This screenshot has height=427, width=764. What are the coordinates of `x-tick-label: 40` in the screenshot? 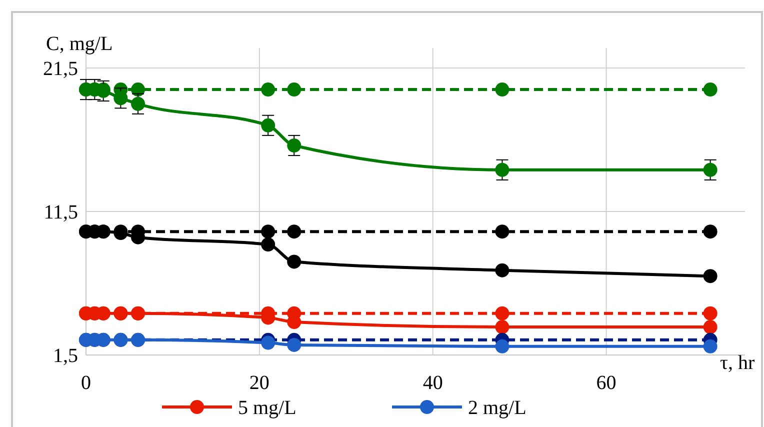 It's located at (432, 383).